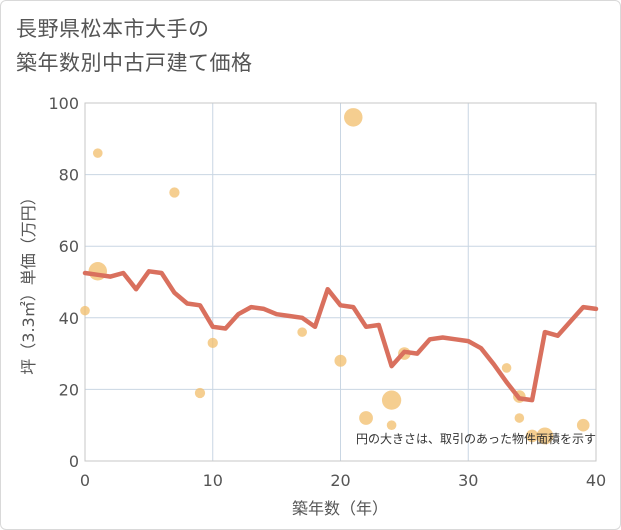  What do you see at coordinates (468, 480) in the screenshot?
I see `x-tick-label: 30` at bounding box center [468, 480].